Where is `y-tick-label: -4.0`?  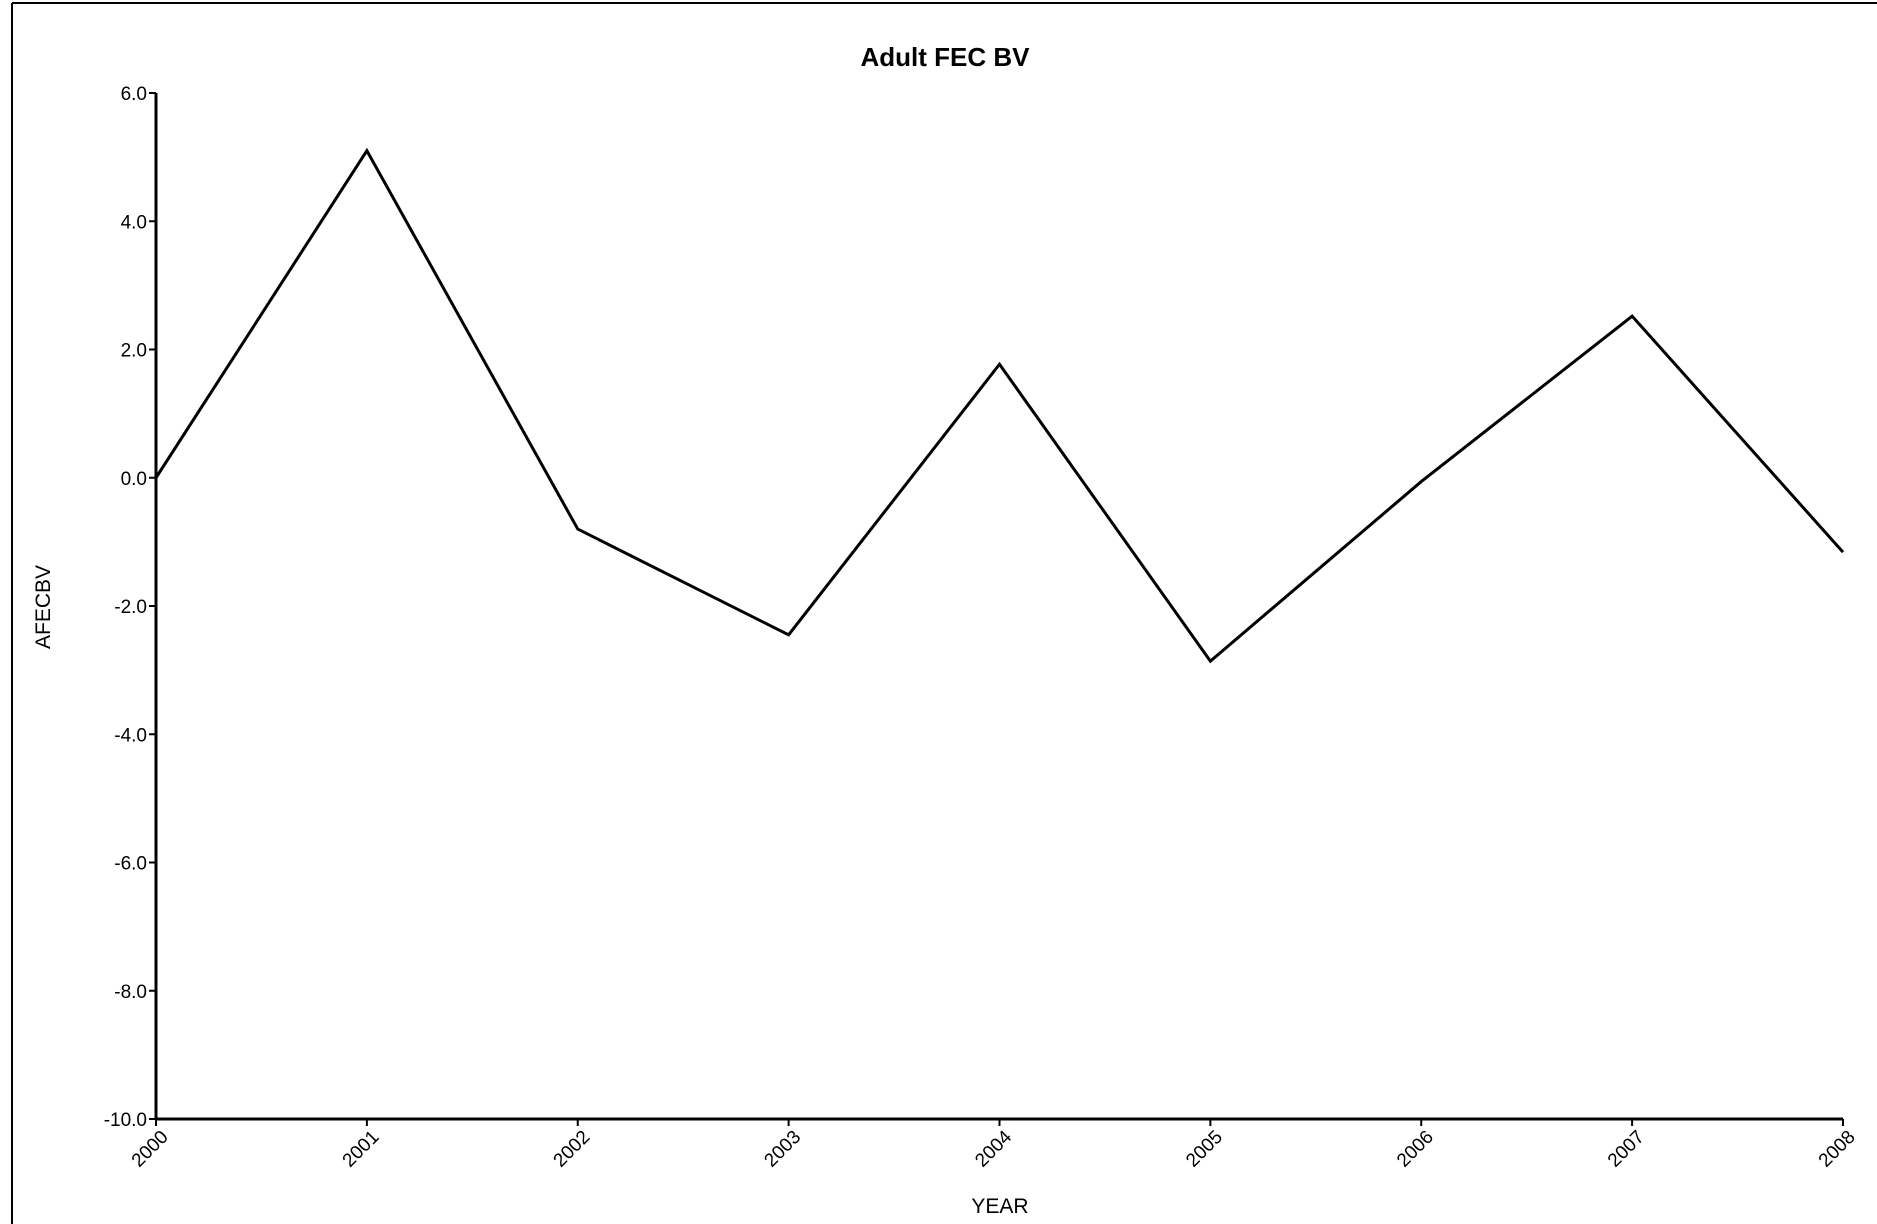 y-tick-label: -4.0 is located at coordinates (130, 735).